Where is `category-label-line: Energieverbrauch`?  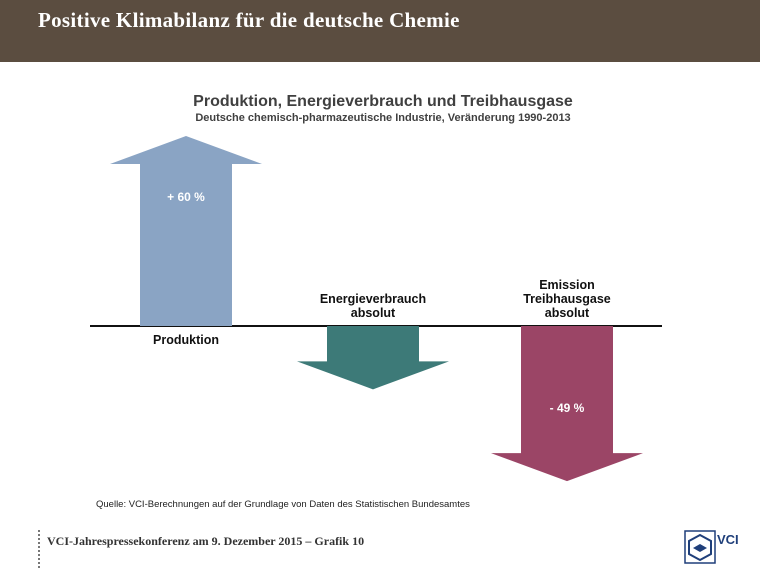 category-label-line: Energieverbrauch is located at coordinates (373, 299).